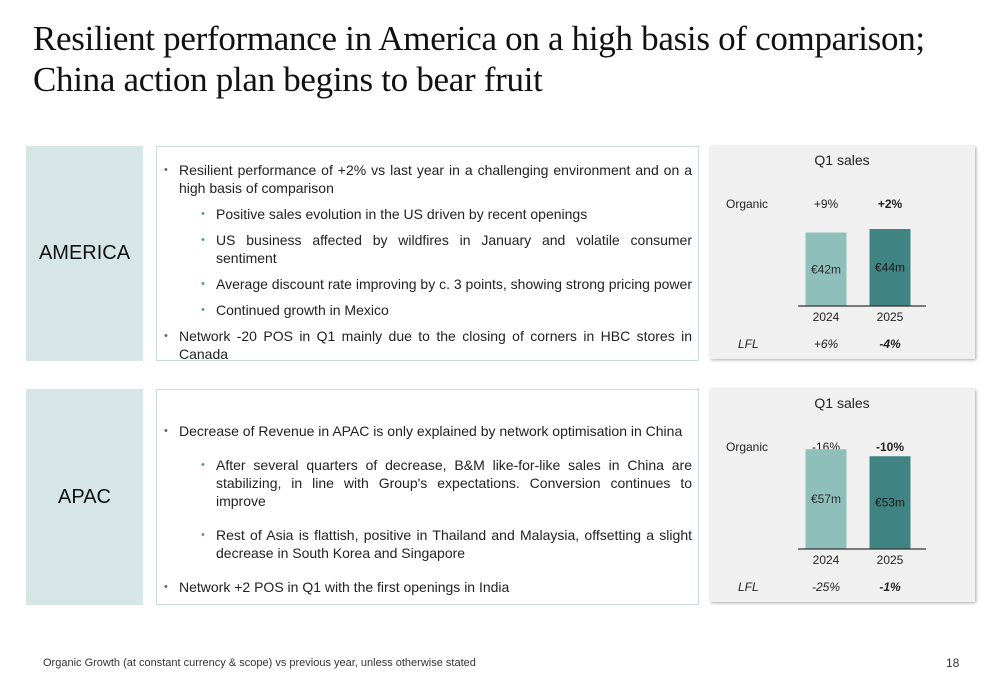 This screenshot has height=685, width=1000. What do you see at coordinates (890, 447) in the screenshot?
I see `organic-growth-label: -10%` at bounding box center [890, 447].